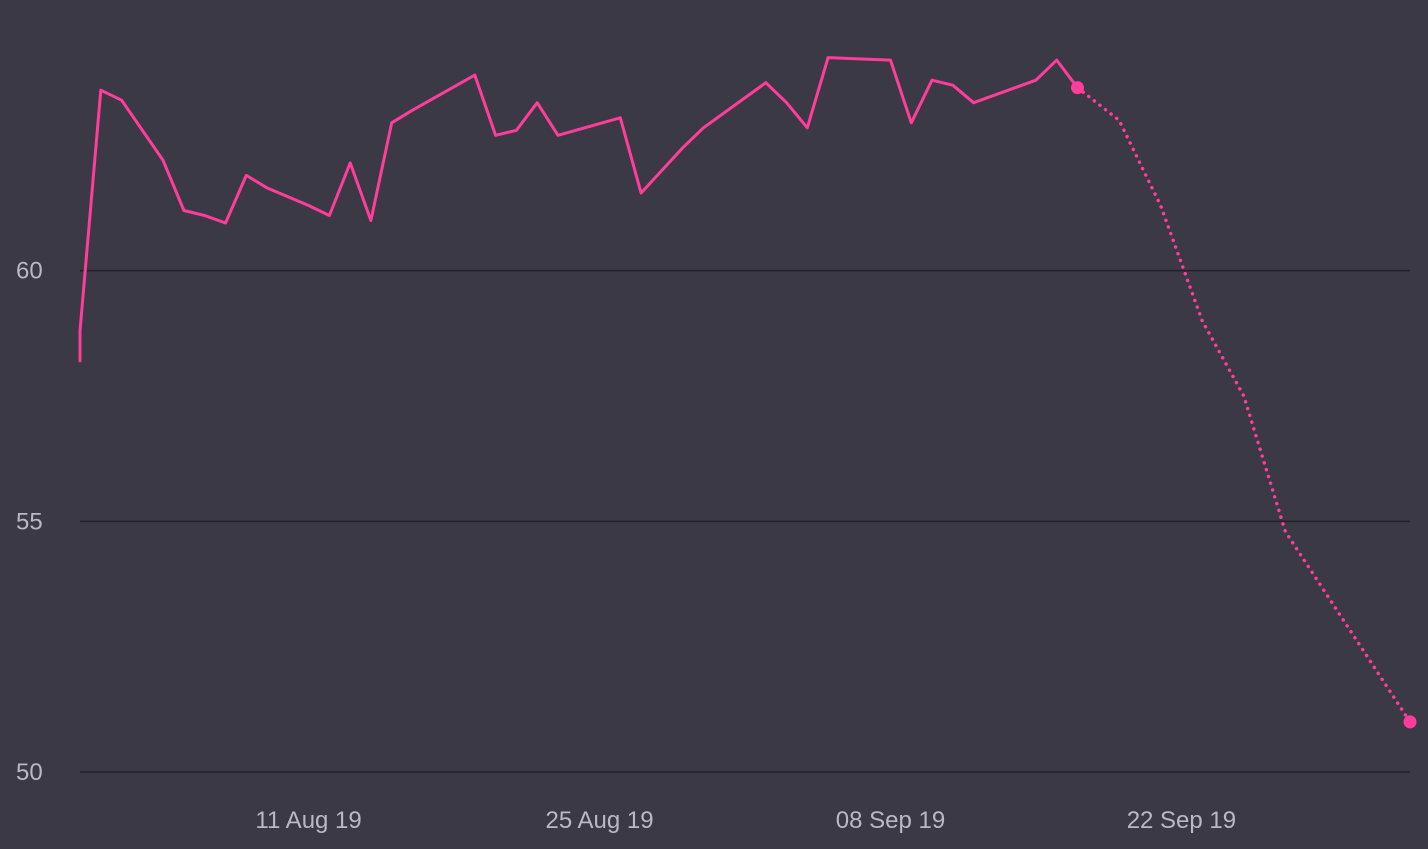  What do you see at coordinates (890, 820) in the screenshot?
I see `x-tick-label: 08 Sep 19` at bounding box center [890, 820].